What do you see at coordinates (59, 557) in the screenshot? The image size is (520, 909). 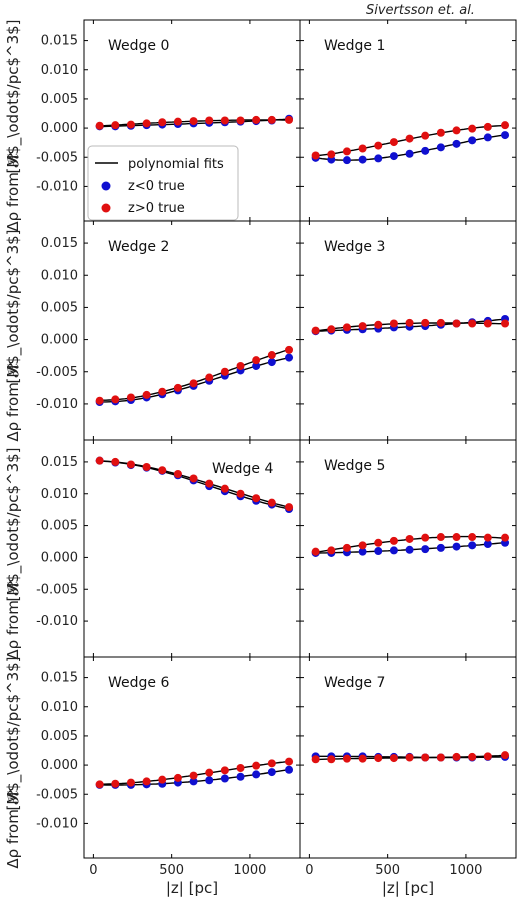 I see `ytick-label-4-2: 0.000` at bounding box center [59, 557].